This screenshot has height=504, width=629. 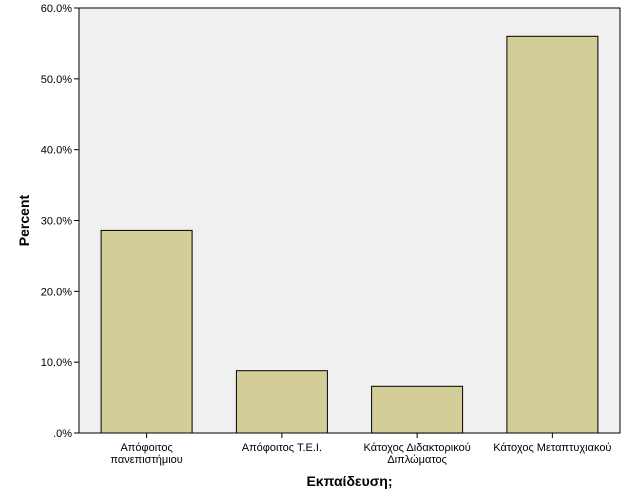 I want to click on y-tick-label: 10.0%, so click(x=56, y=363).